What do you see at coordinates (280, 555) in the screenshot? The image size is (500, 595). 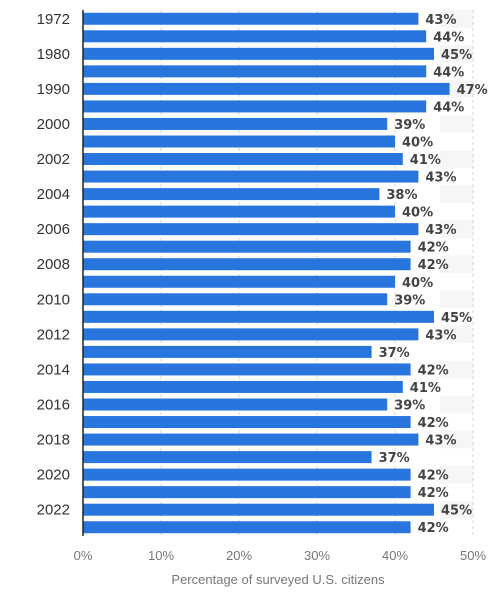 I see `x-tick-labels: 0% 10% 20% 30% 40% 50%` at bounding box center [280, 555].